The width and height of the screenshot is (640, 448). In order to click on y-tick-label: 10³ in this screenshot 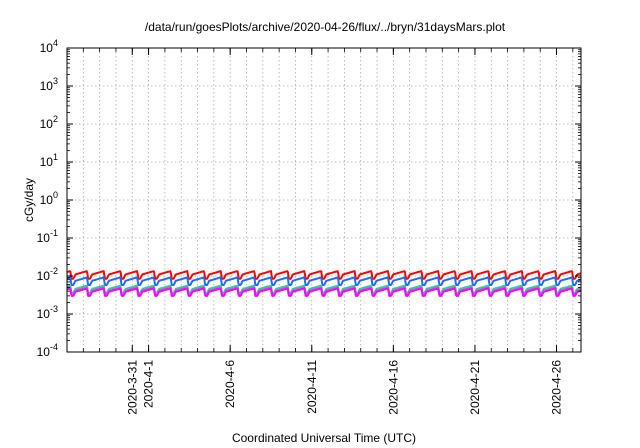, I will do `click(49, 84)`.